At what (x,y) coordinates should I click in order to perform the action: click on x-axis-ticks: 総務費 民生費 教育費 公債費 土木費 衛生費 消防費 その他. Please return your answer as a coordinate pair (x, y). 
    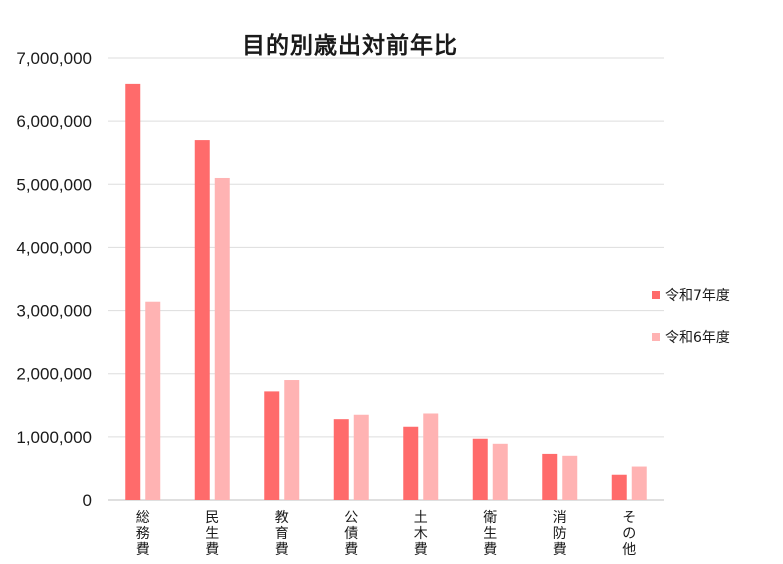
    Looking at the image, I should click on (386, 534).